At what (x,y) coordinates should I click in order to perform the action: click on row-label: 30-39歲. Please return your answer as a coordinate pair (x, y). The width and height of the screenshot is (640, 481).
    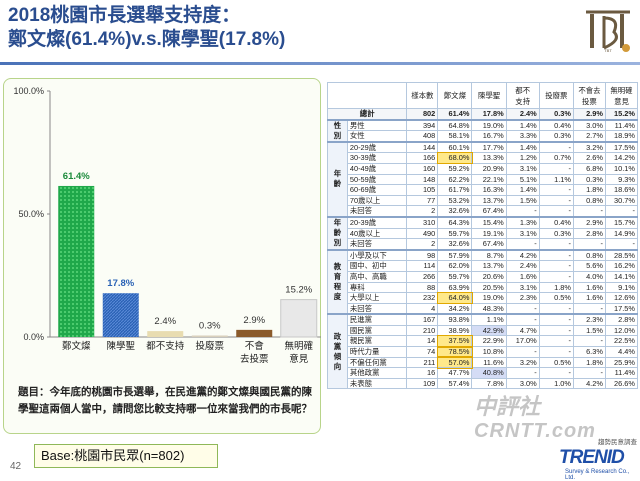
    Looking at the image, I should click on (377, 158).